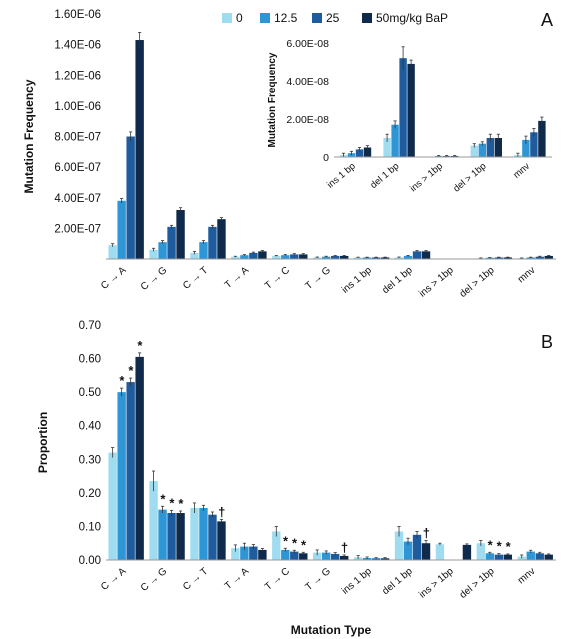 This screenshot has width=586, height=639. Describe the element at coordinates (90, 326) in the screenshot. I see `y-tick-label: 0.70` at that location.